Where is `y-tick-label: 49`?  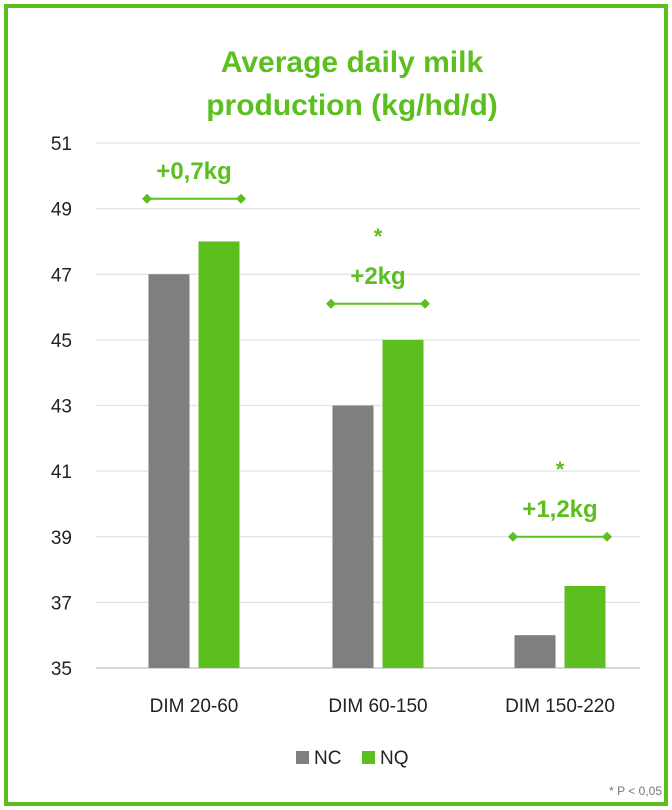
y-tick-label: 49 is located at coordinates (61, 210).